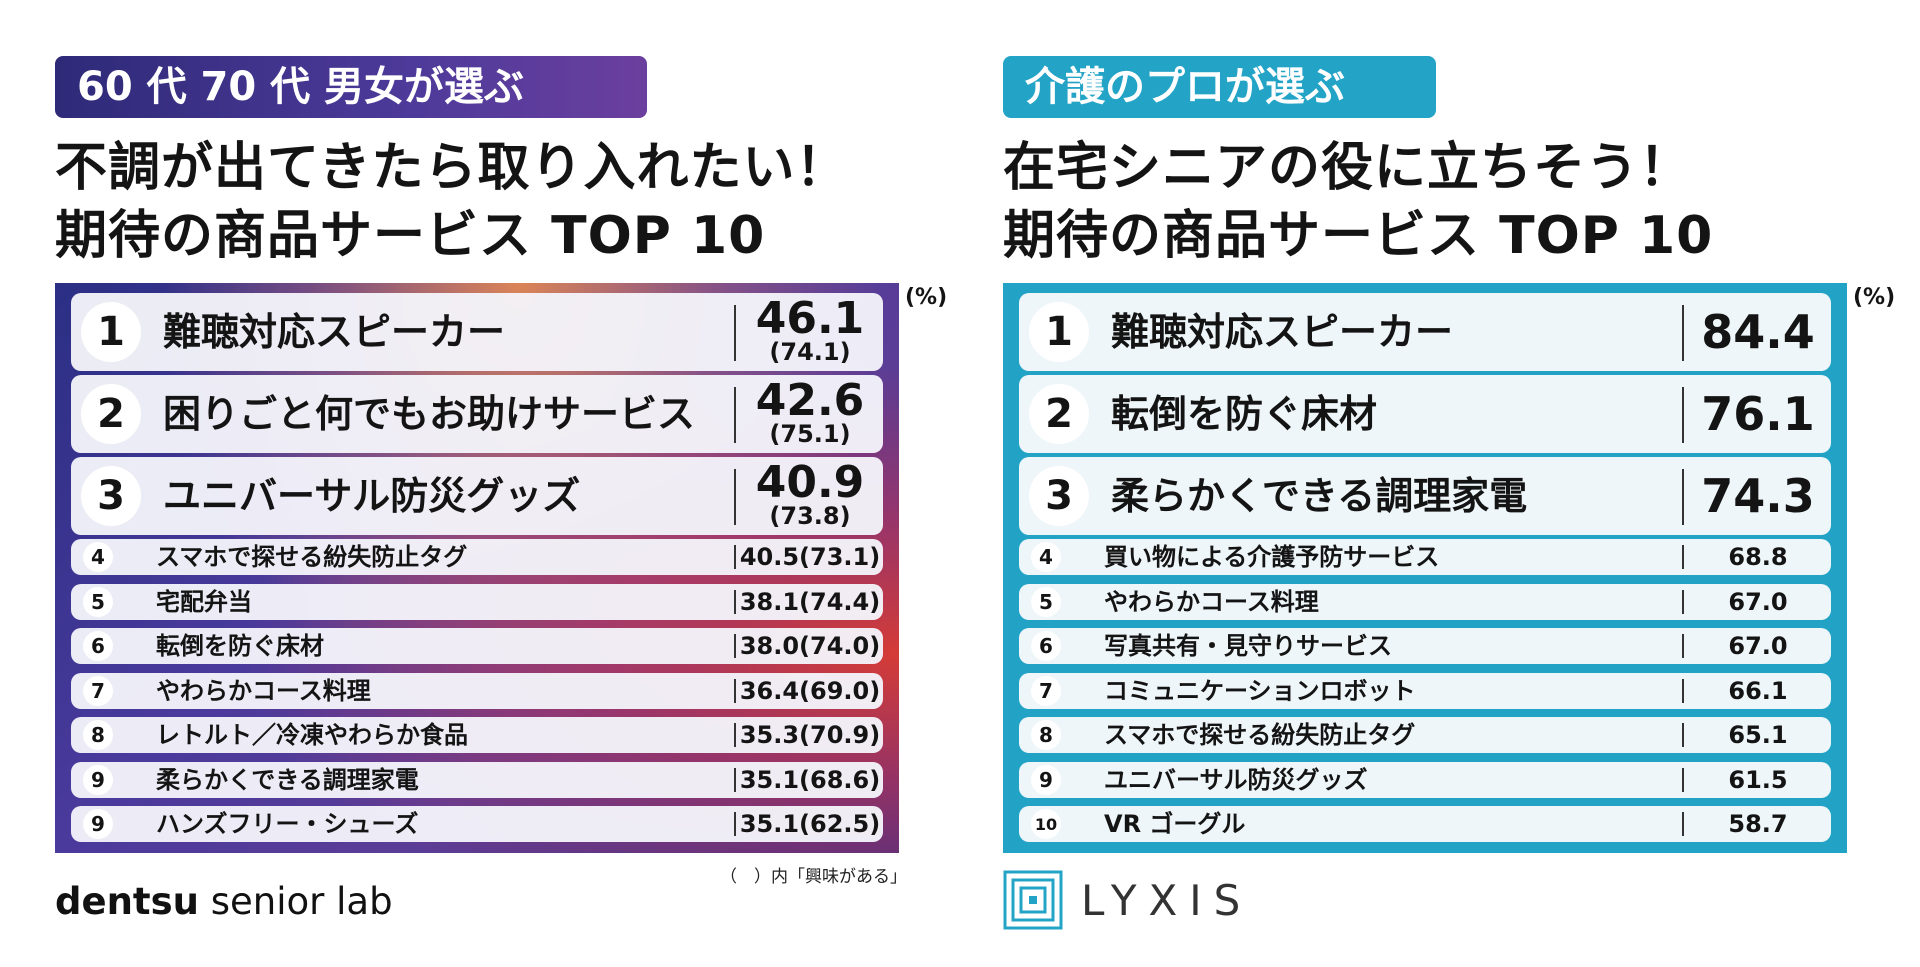 The height and width of the screenshot is (967, 1920). Describe the element at coordinates (477, 824) in the screenshot. I see `ranking-row: 9 ハンズフリー・シューズ 35.1(62.5)` at that location.